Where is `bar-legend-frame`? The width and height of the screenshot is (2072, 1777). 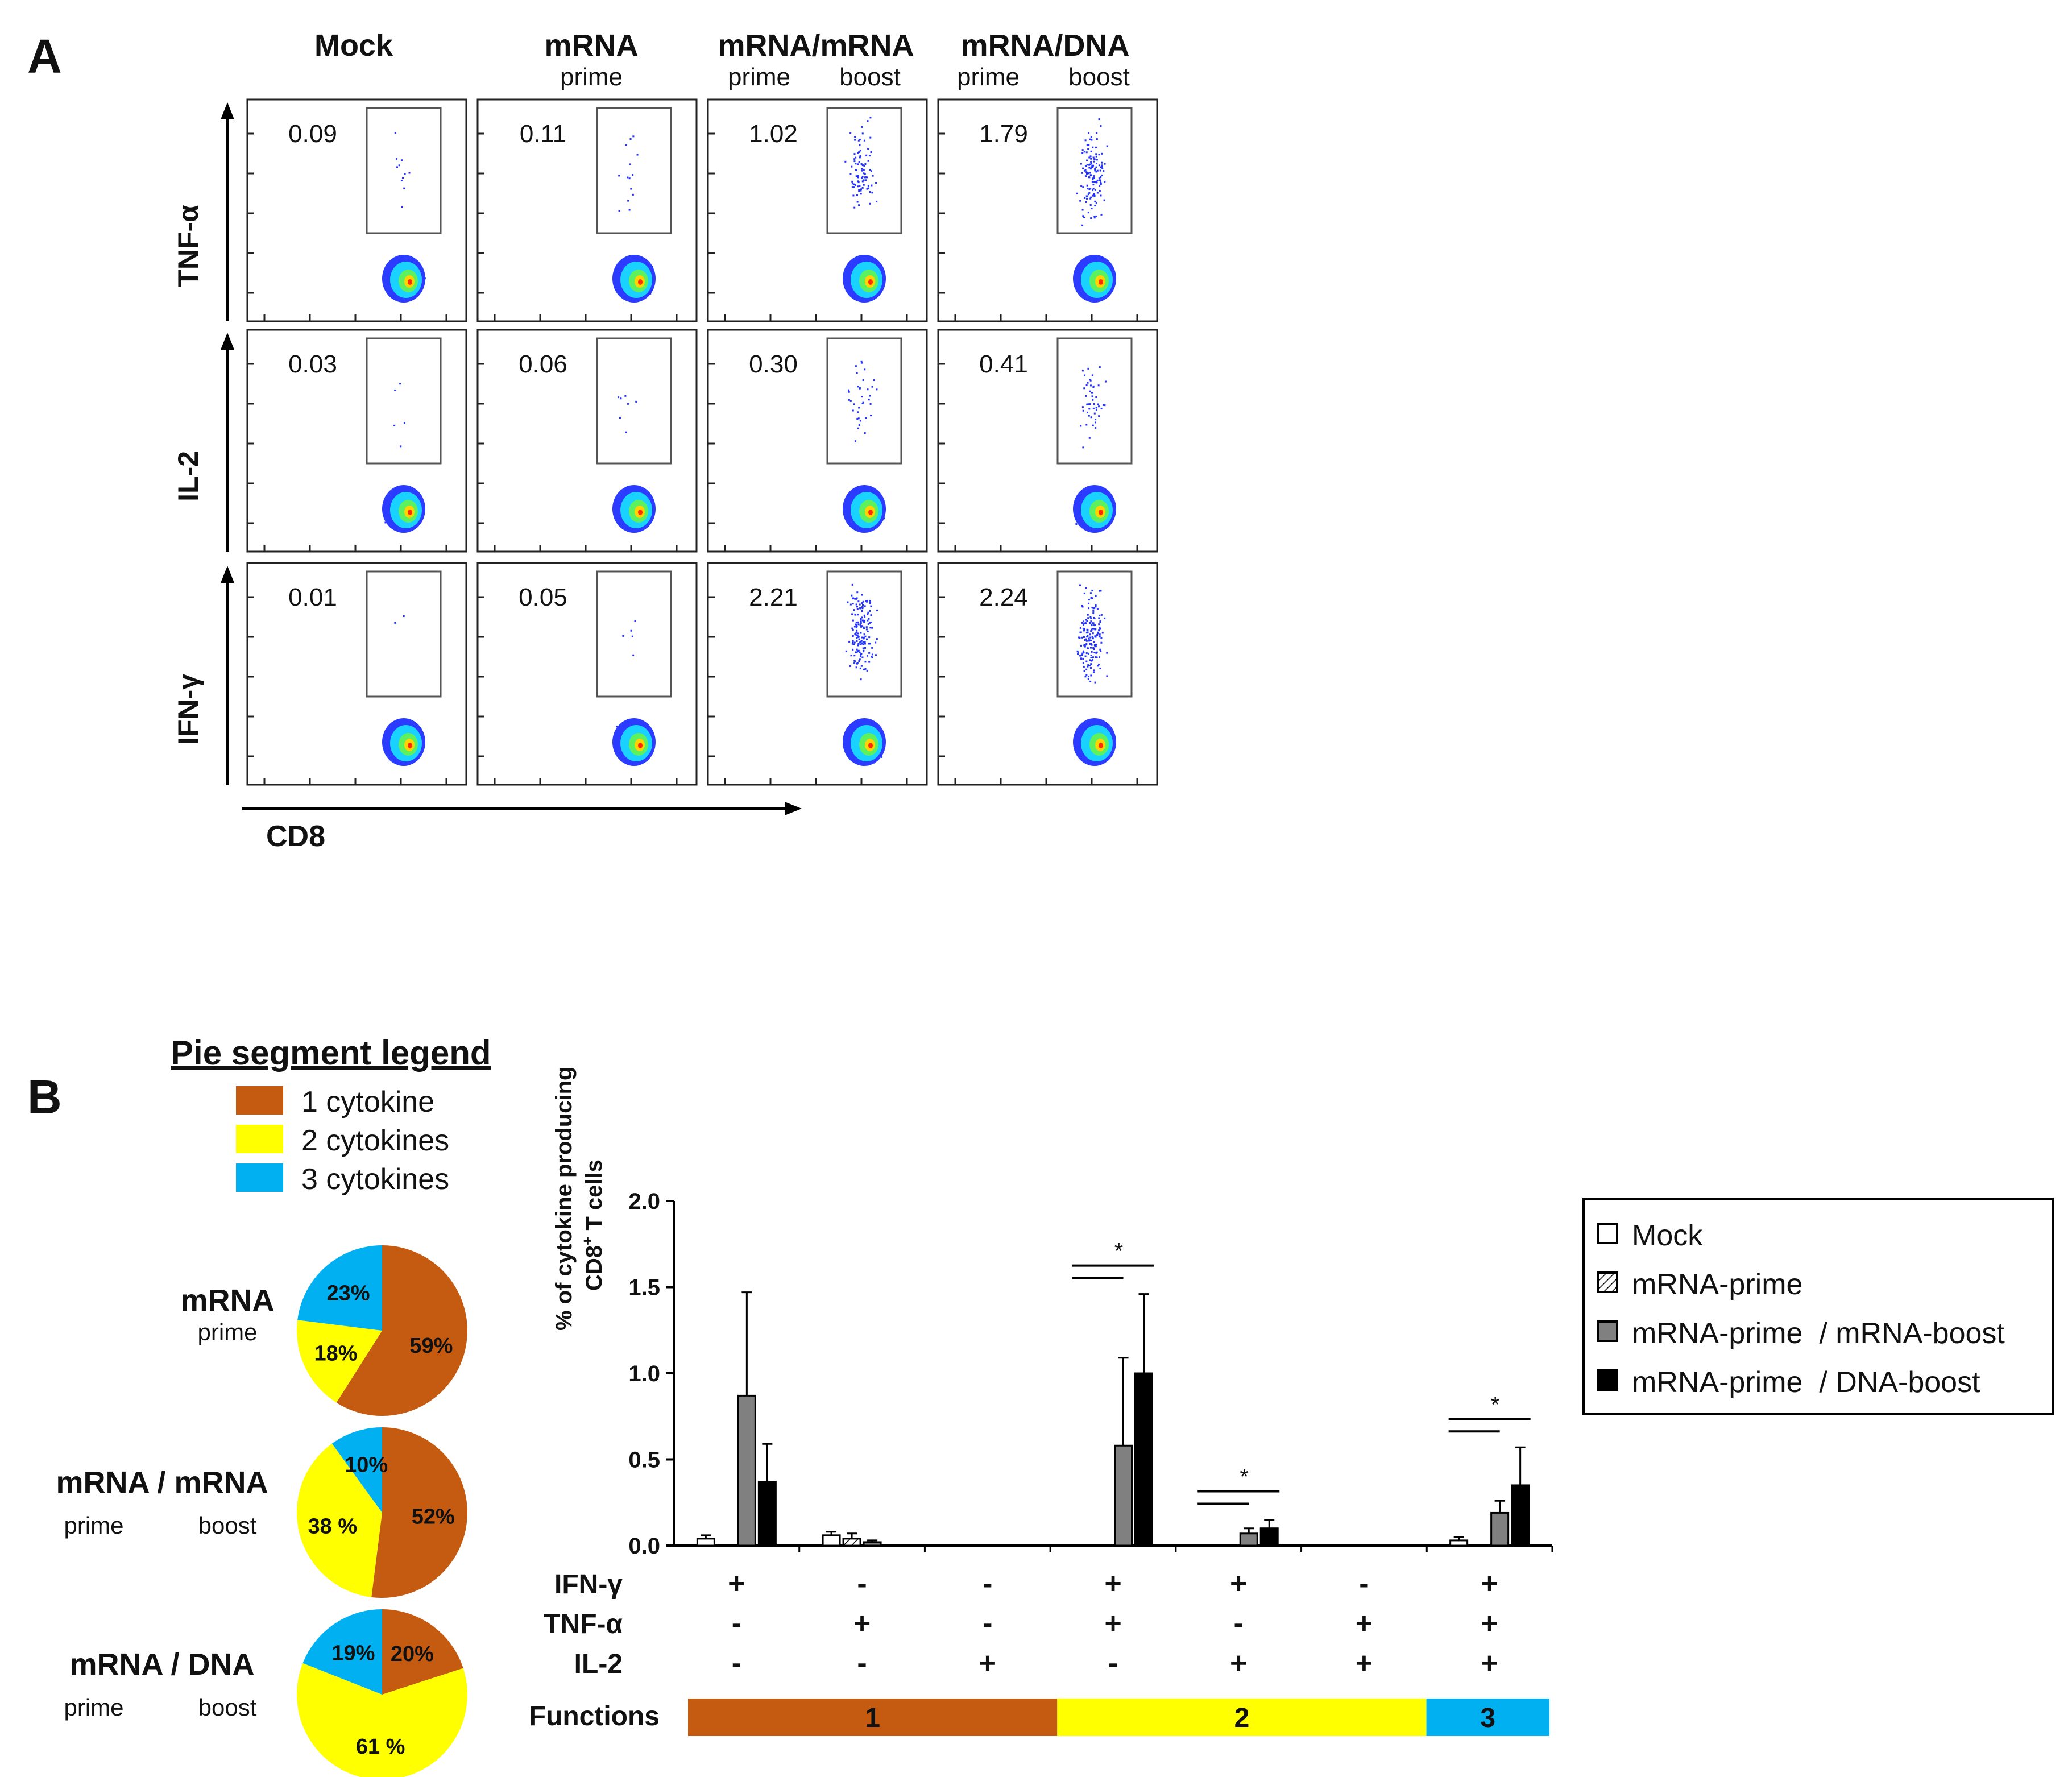
bar-legend-frame is located at coordinates (1818, 1307).